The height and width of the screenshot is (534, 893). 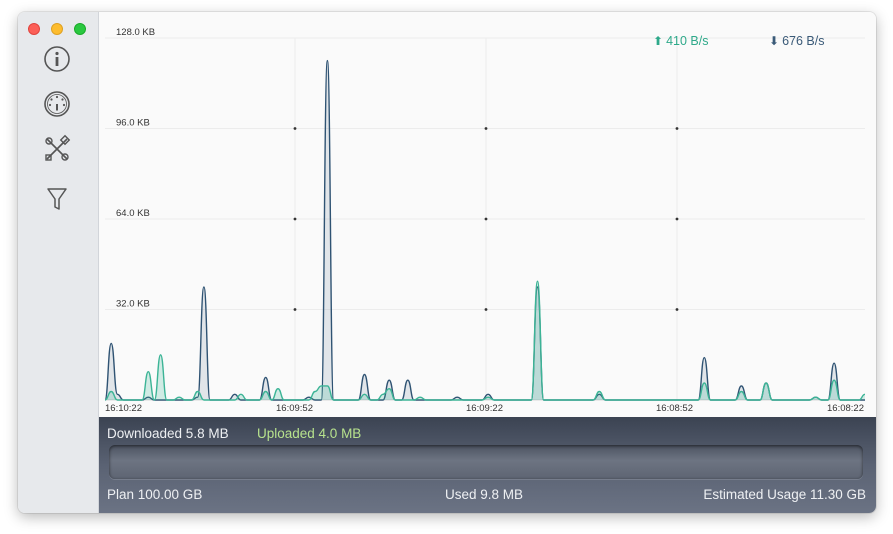 I want to click on tools-icon, so click(x=58, y=147).